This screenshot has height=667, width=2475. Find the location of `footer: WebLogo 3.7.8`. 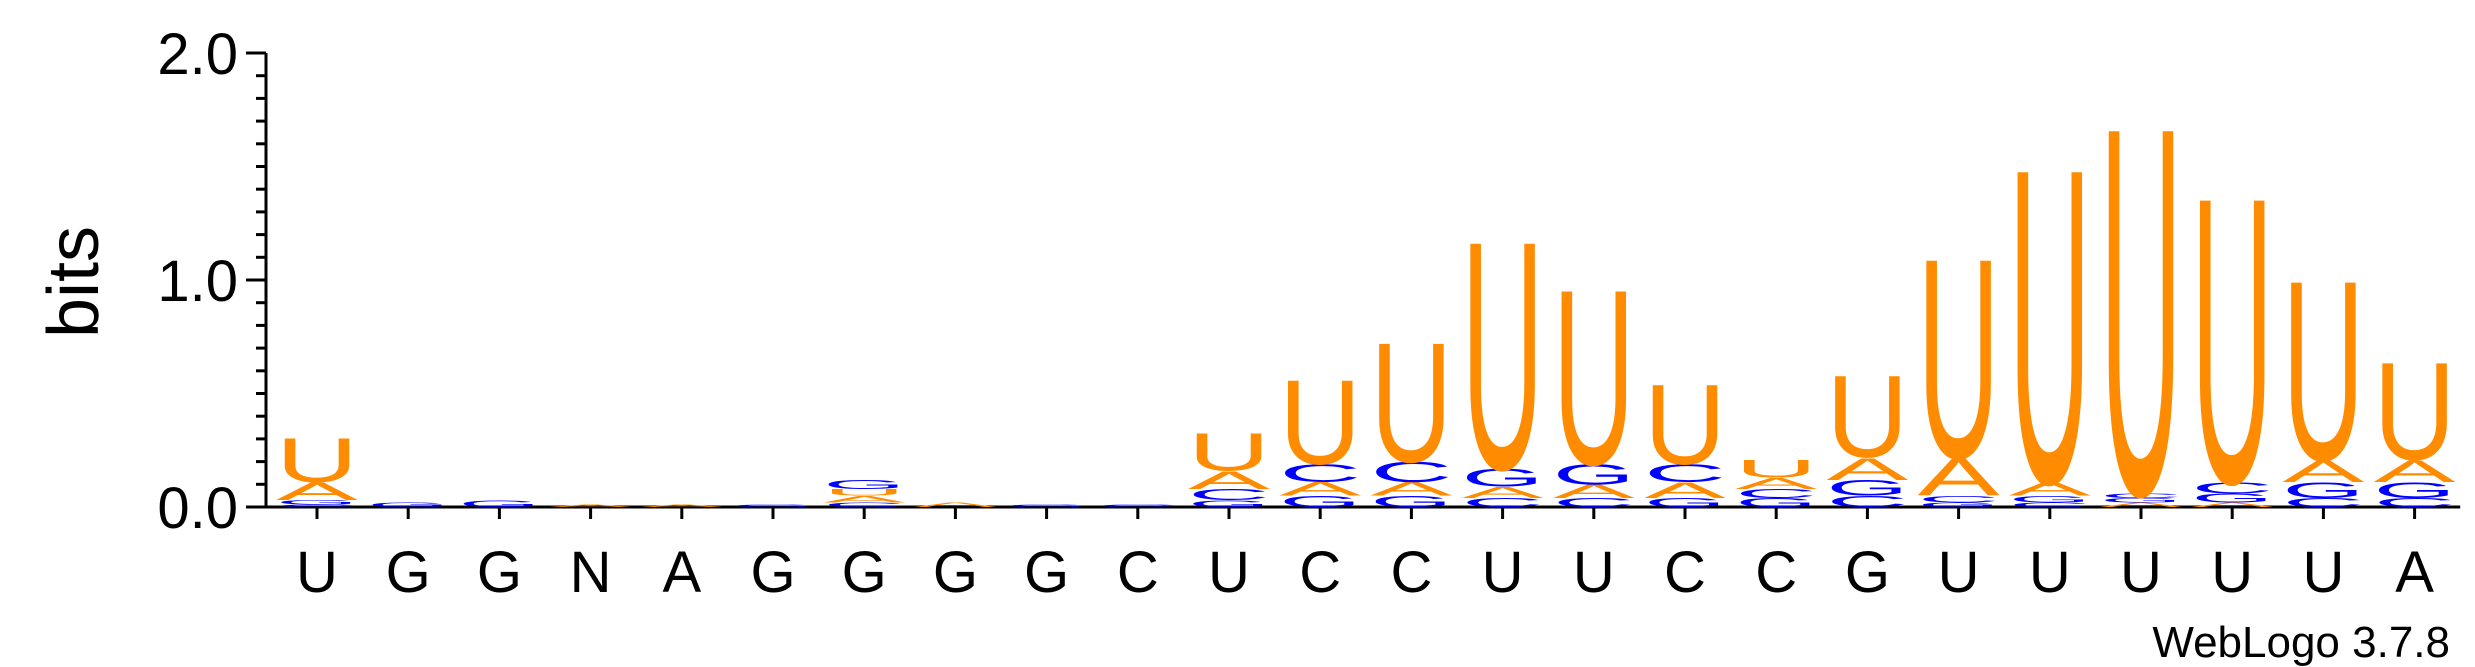

footer: WebLogo 3.7.8 is located at coordinates (2301, 642).